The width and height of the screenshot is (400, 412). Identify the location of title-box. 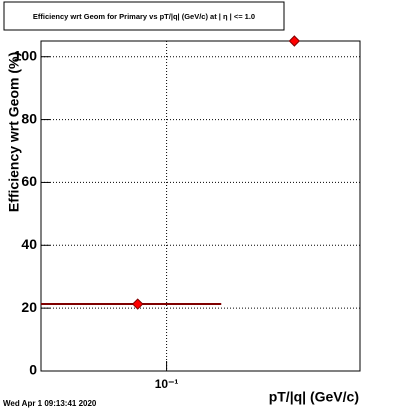
(144, 16).